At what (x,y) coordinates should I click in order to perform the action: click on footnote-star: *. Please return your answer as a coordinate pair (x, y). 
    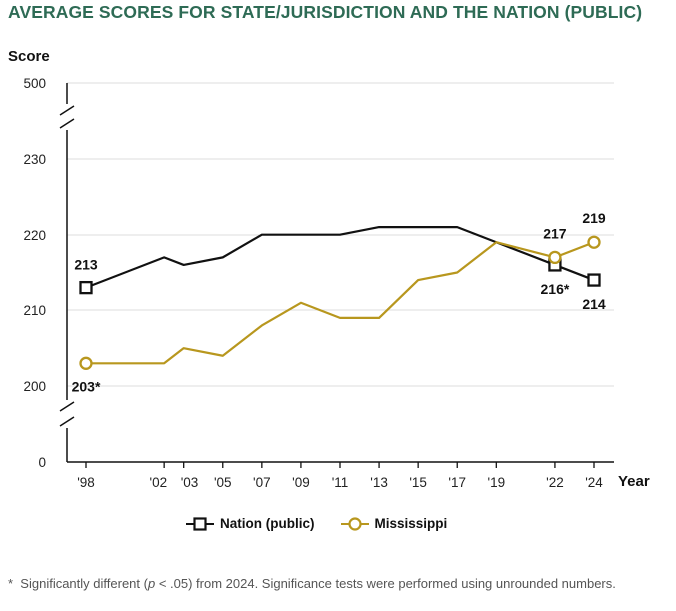
    Looking at the image, I should click on (11, 583).